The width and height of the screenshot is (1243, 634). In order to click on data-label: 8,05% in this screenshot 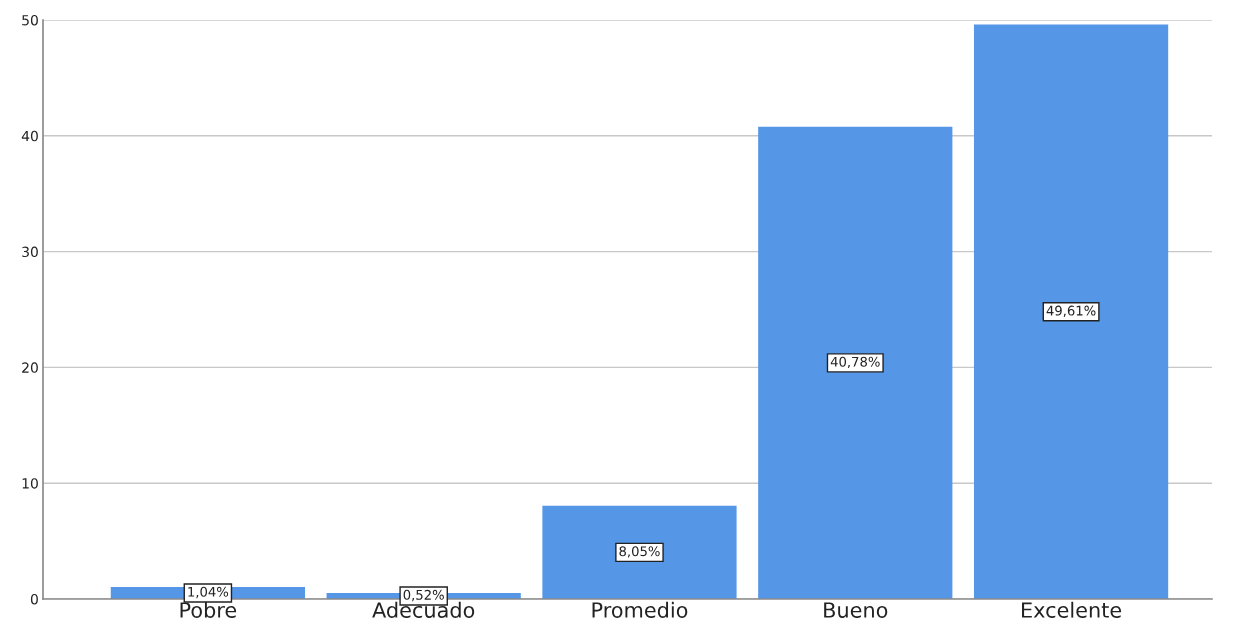, I will do `click(639, 552)`.